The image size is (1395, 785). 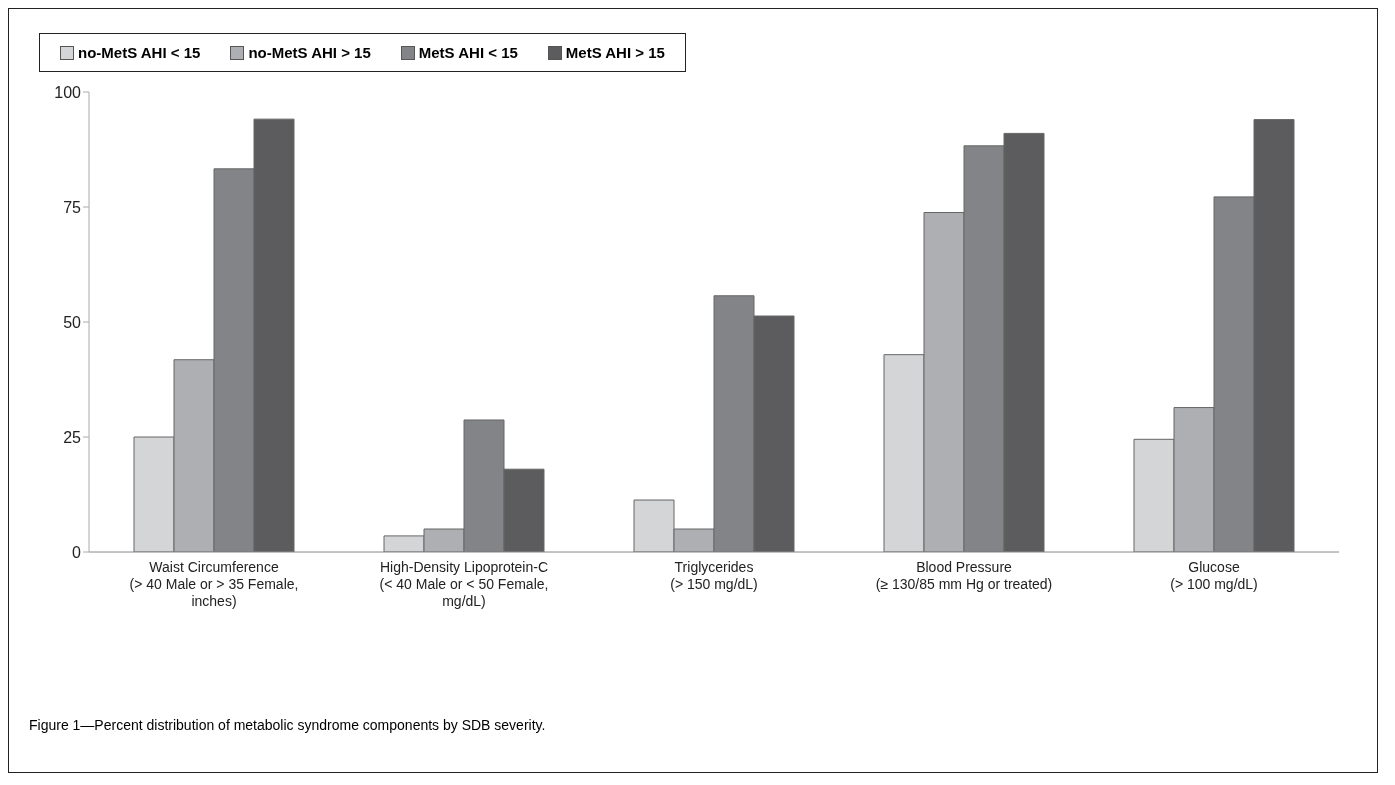 I want to click on y-tick-label: 50, so click(x=72, y=322).